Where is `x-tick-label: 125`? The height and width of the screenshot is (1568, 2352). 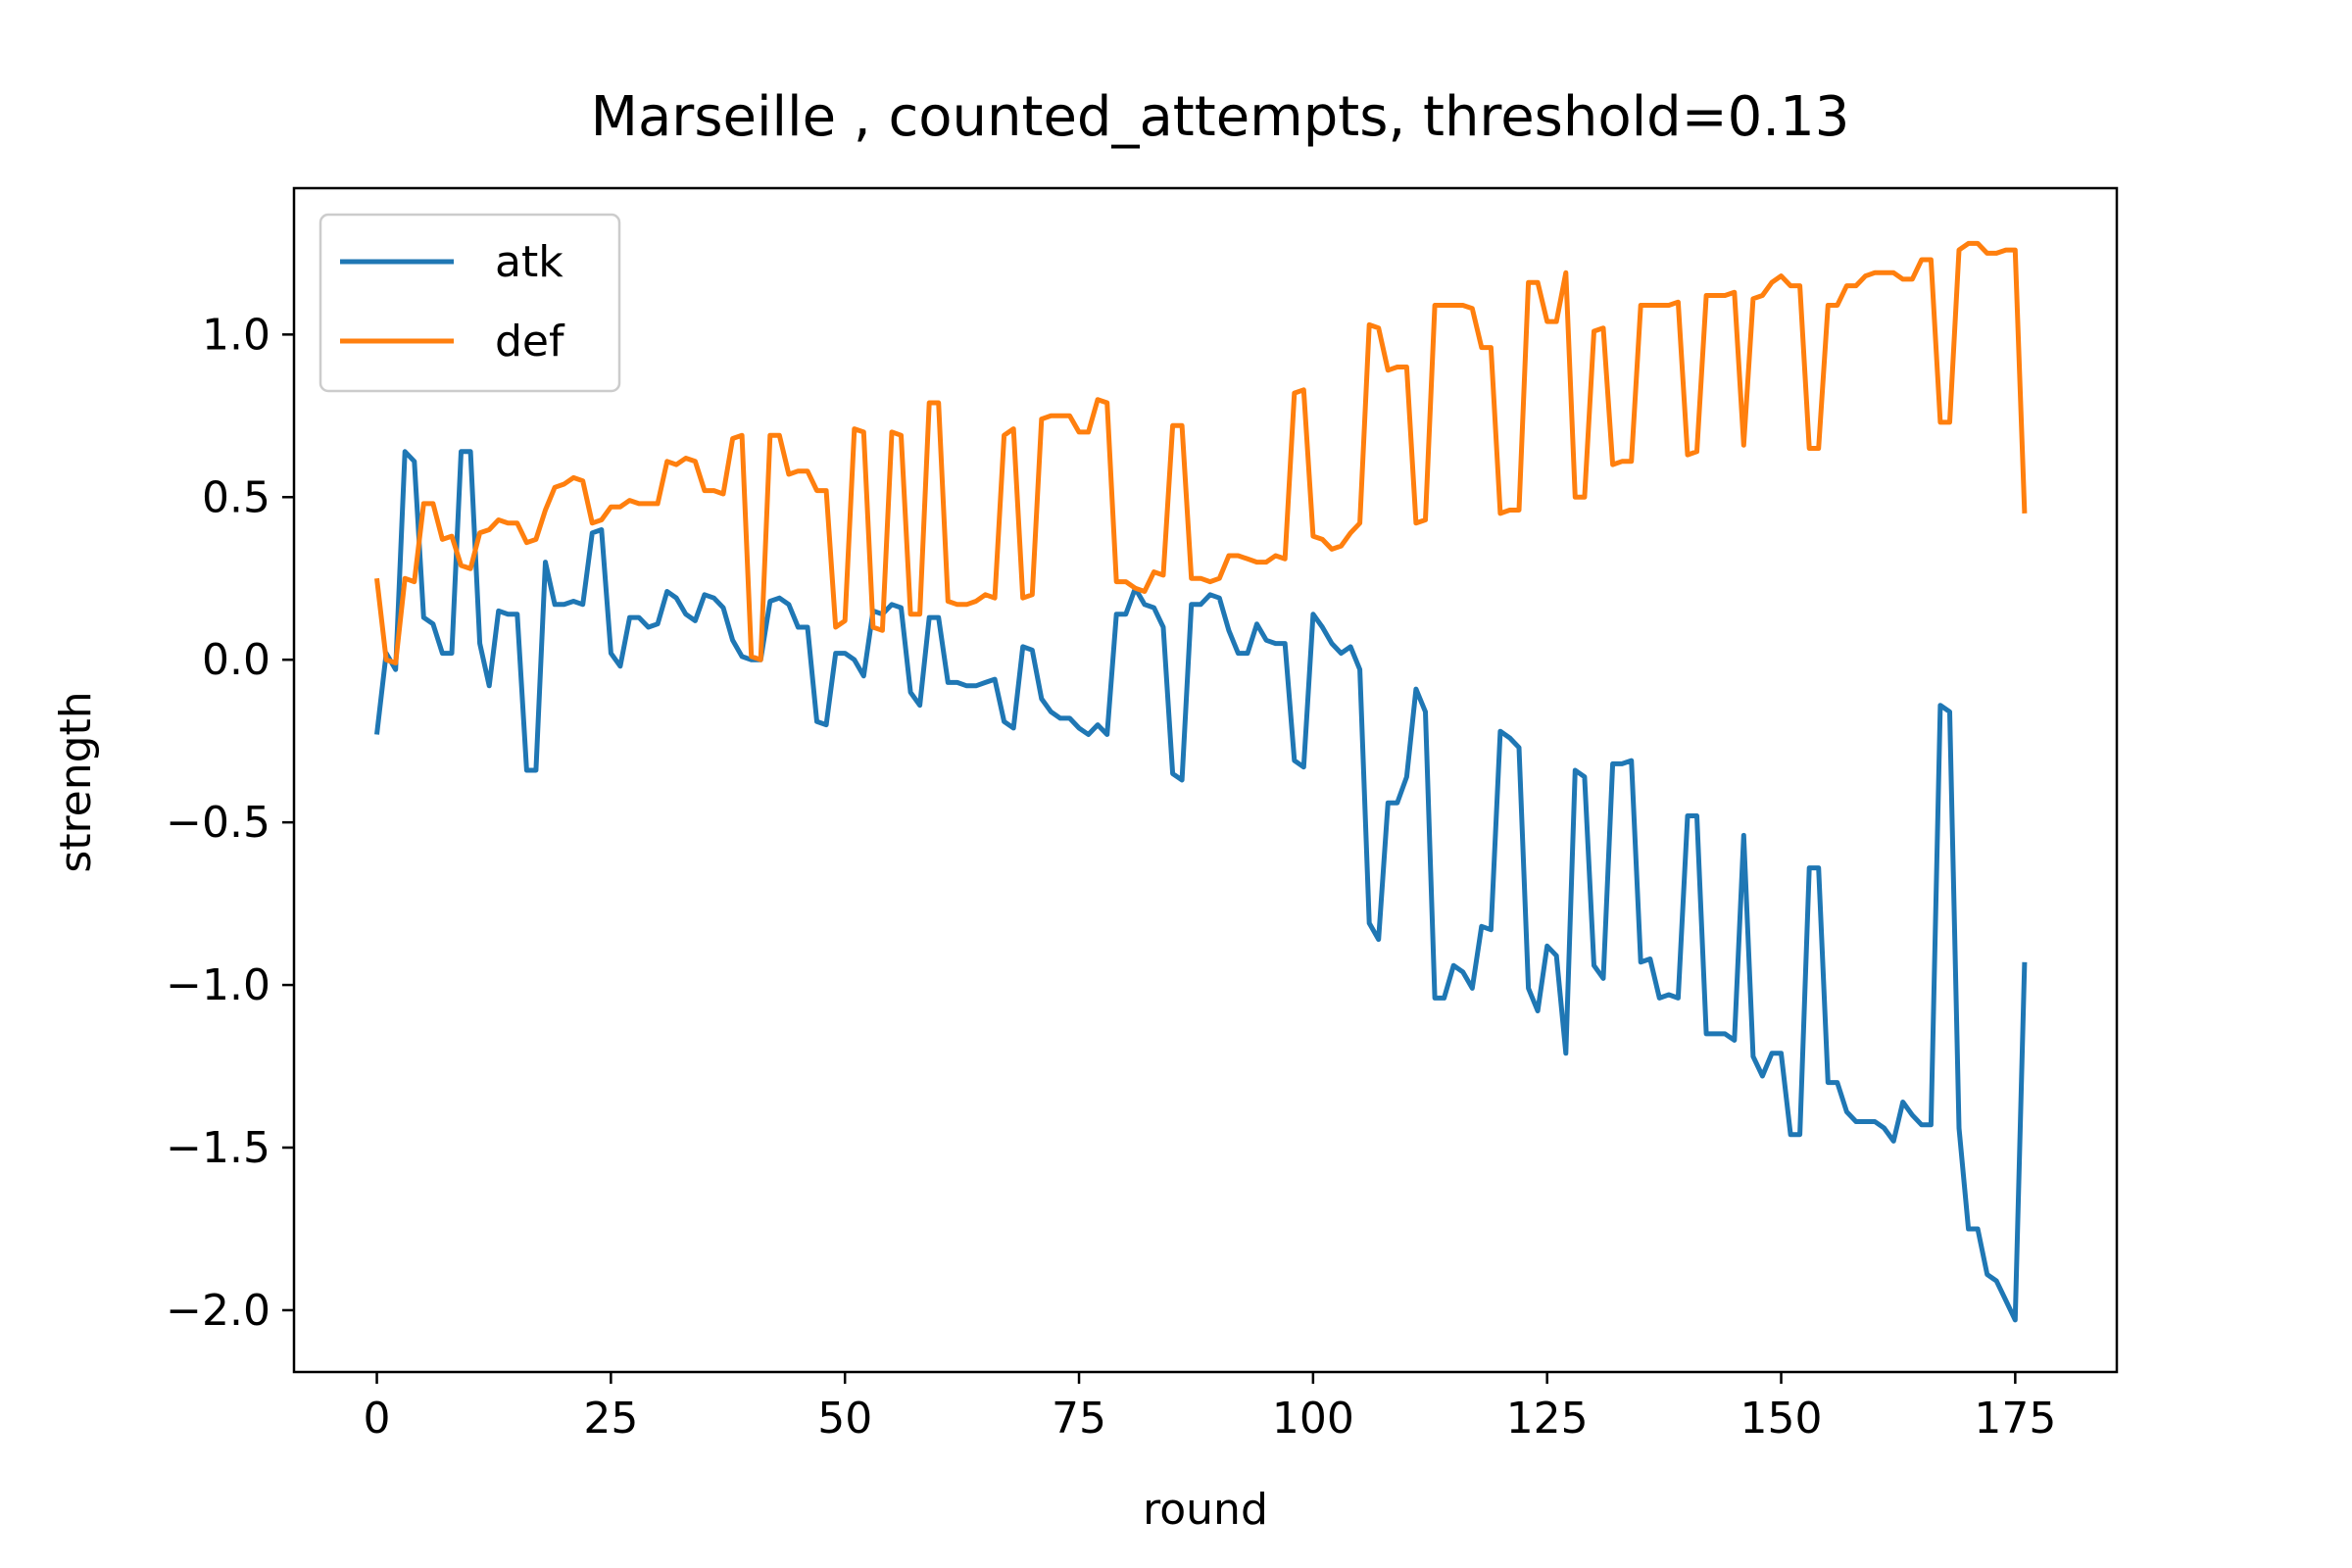 x-tick-label: 125 is located at coordinates (1547, 1419).